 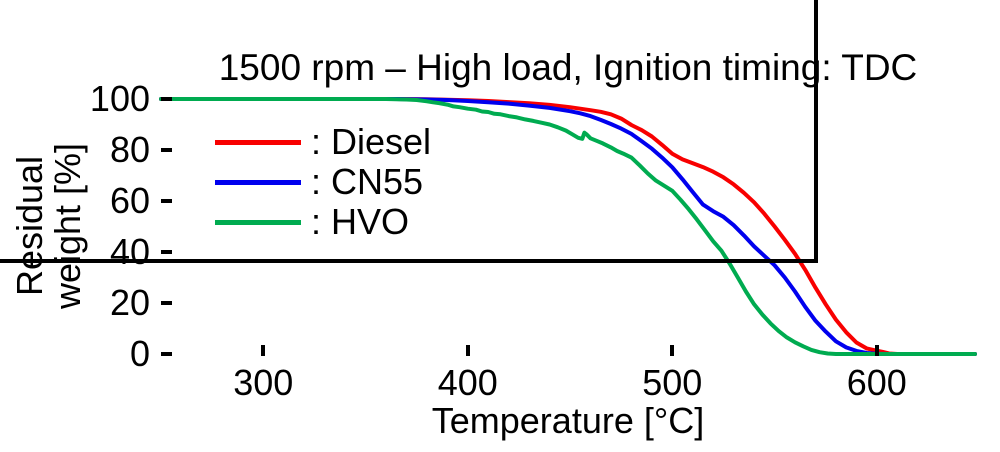 I want to click on y-tick-label-0: 0, so click(x=139, y=353).